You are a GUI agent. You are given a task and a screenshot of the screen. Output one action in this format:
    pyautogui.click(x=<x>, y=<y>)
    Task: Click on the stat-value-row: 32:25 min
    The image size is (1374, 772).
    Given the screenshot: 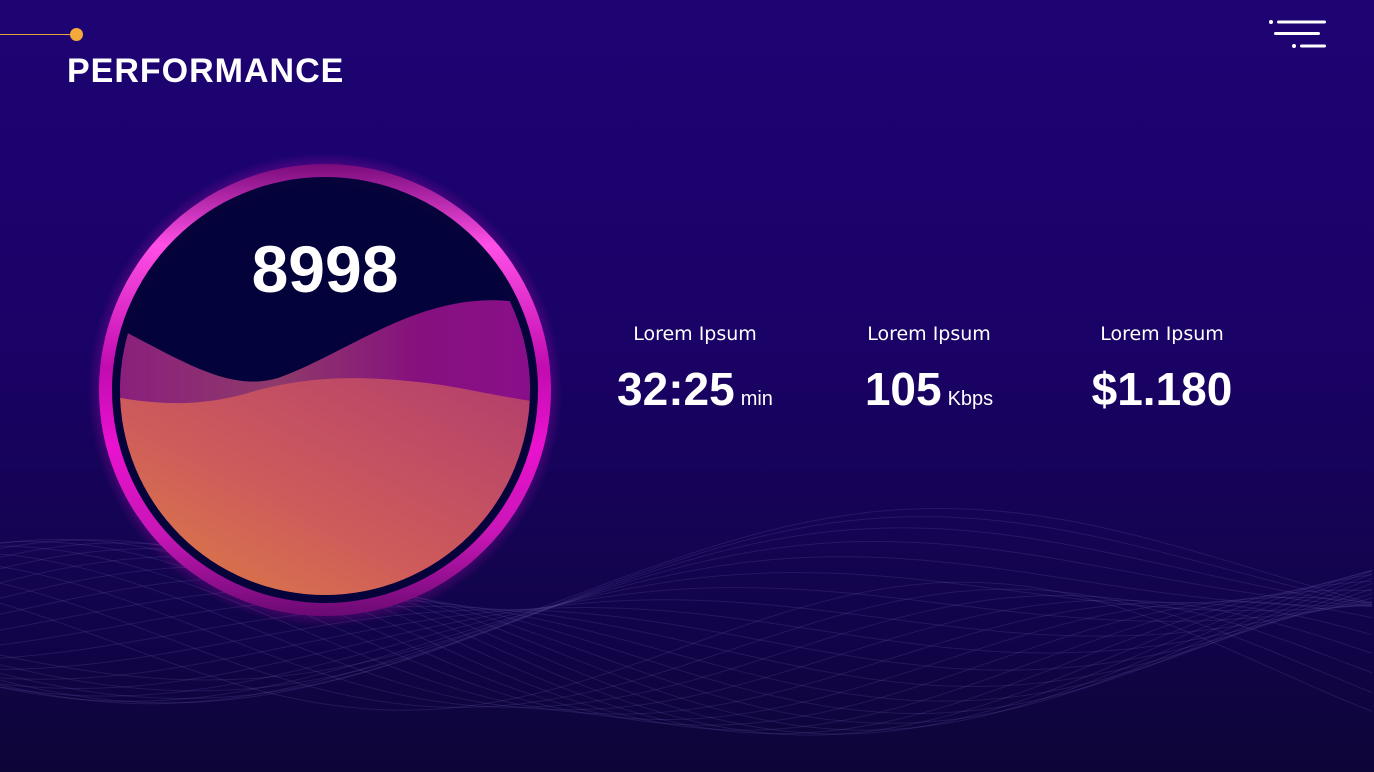 What is the action you would take?
    pyautogui.click(x=695, y=389)
    